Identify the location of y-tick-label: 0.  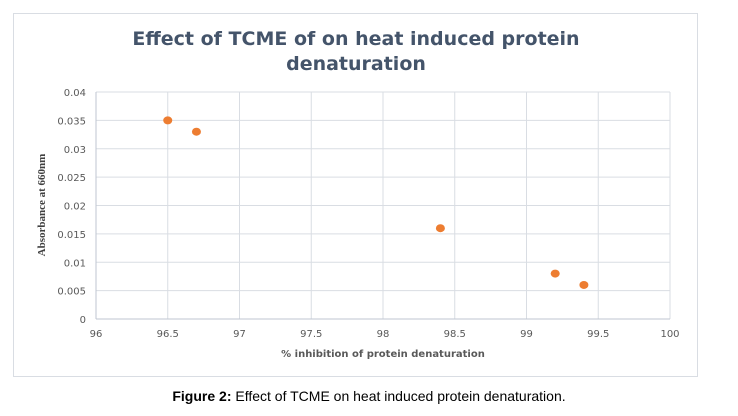
(83, 320).